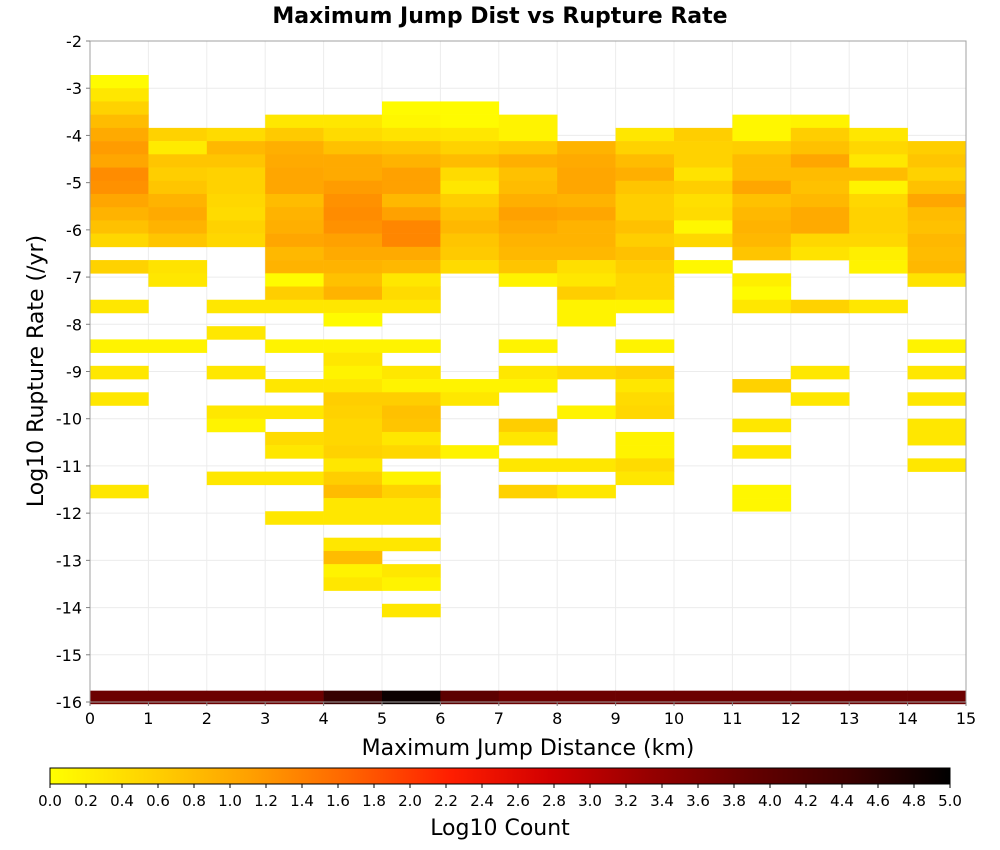 The image size is (1000, 850). I want to click on y-tick-label: -9, so click(74, 372).